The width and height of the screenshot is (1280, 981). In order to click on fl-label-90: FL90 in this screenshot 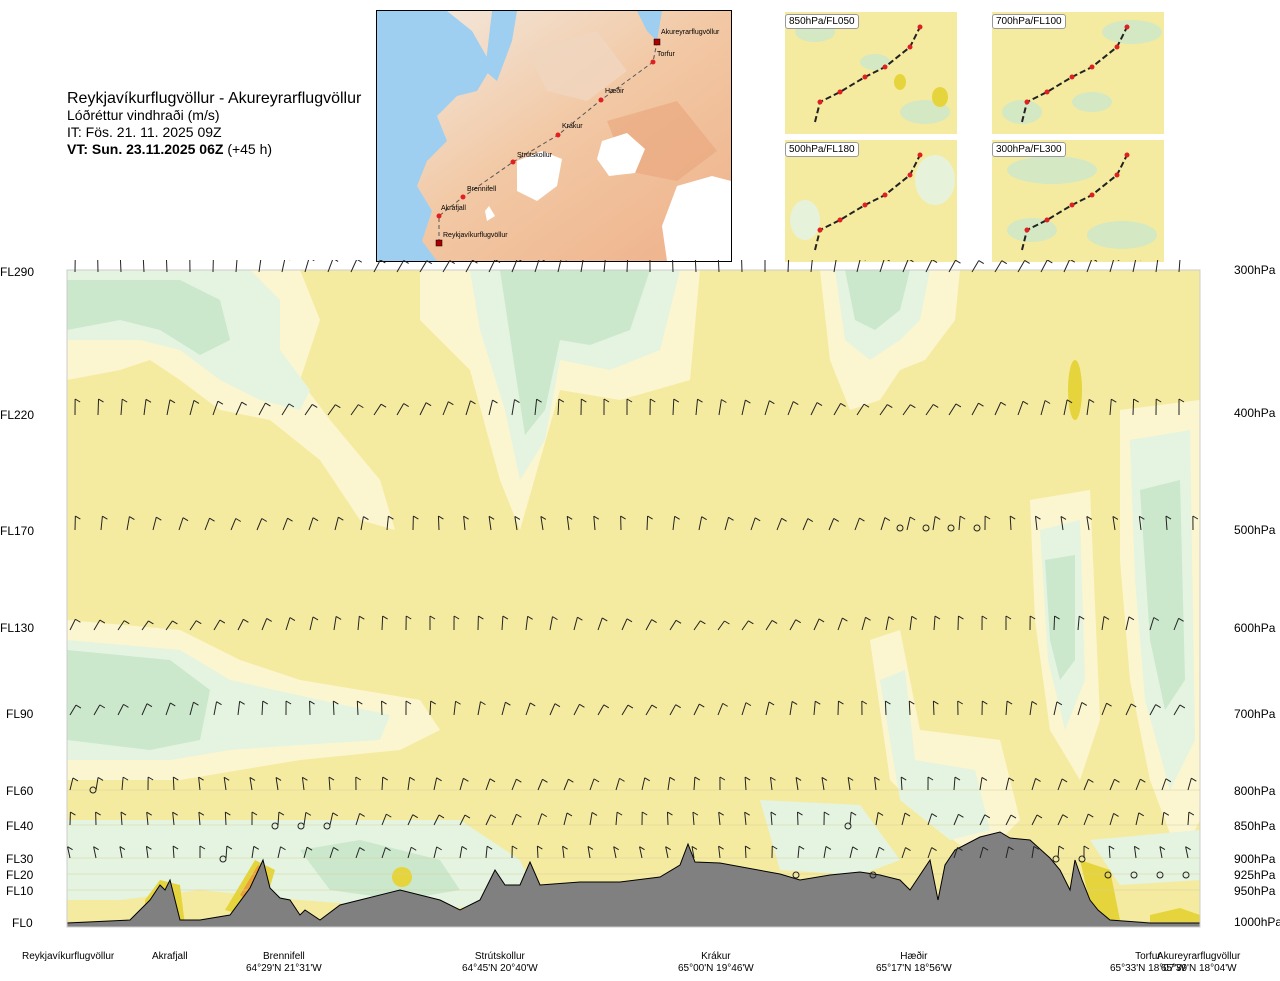, I will do `click(20, 714)`.